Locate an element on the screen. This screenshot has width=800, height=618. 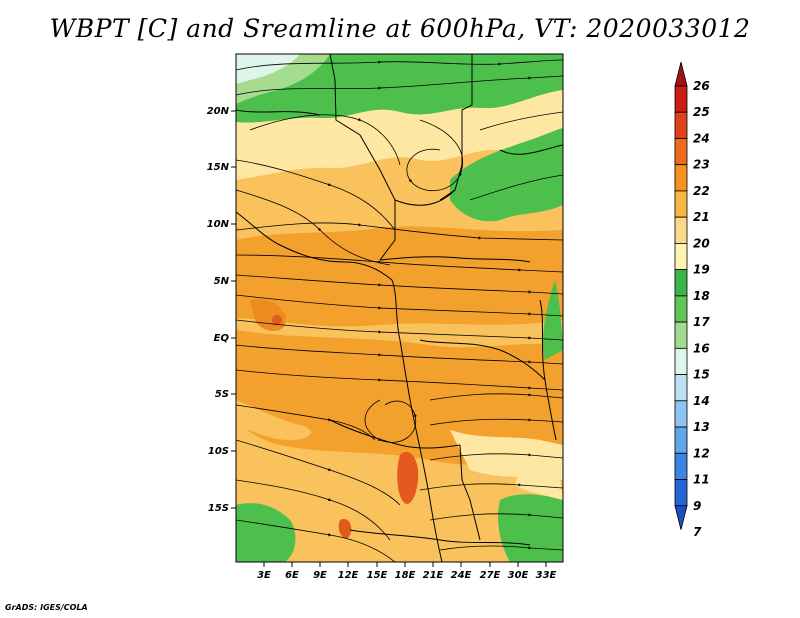
footer-credit: GrADS: IGES/COLA is located at coordinates (46, 607).